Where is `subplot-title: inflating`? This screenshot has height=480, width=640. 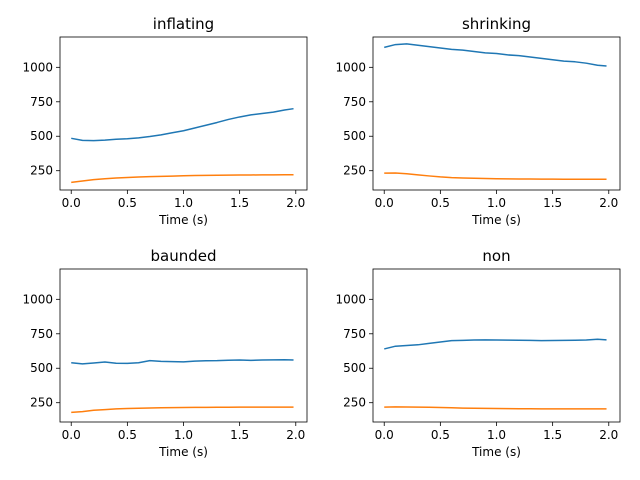
subplot-title: inflating is located at coordinates (183, 24).